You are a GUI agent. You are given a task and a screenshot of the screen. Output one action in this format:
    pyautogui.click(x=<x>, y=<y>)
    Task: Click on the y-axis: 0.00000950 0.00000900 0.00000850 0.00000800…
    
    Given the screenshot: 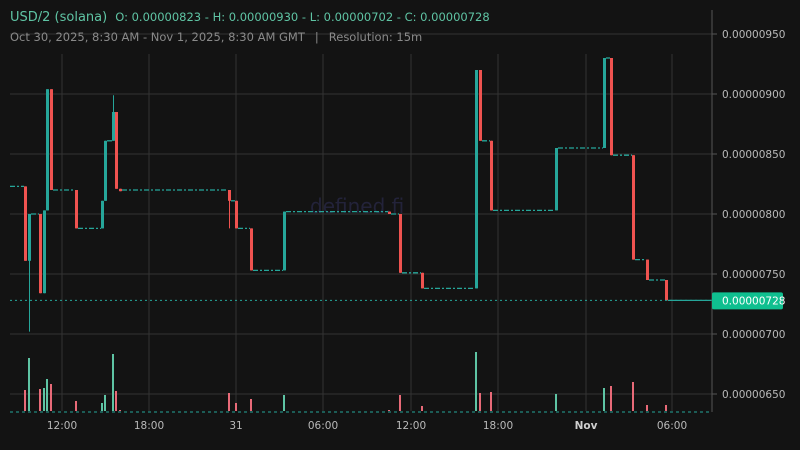 What is the action you would take?
    pyautogui.click(x=748, y=211)
    